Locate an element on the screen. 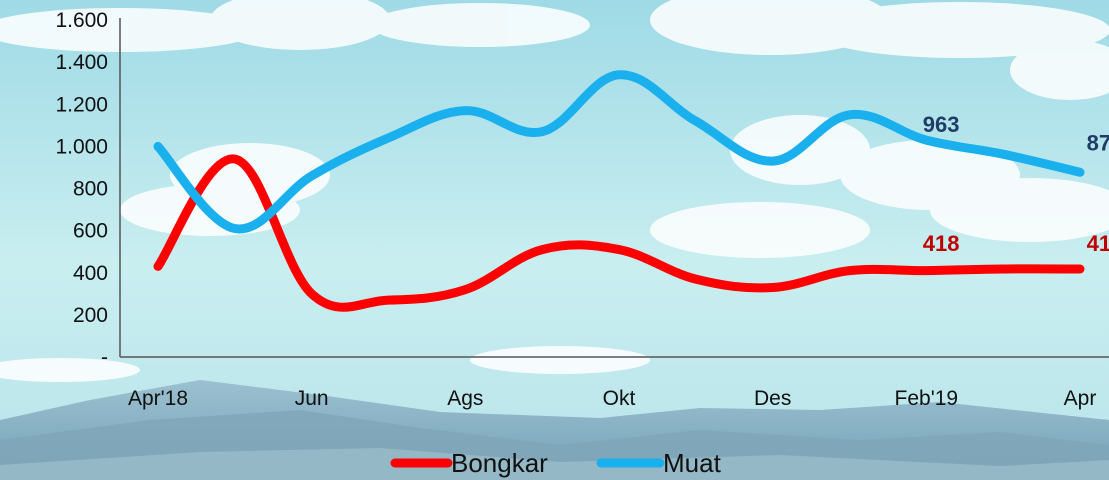 The height and width of the screenshot is (480, 1109). y-tick-label: 1.200 is located at coordinates (81, 104).